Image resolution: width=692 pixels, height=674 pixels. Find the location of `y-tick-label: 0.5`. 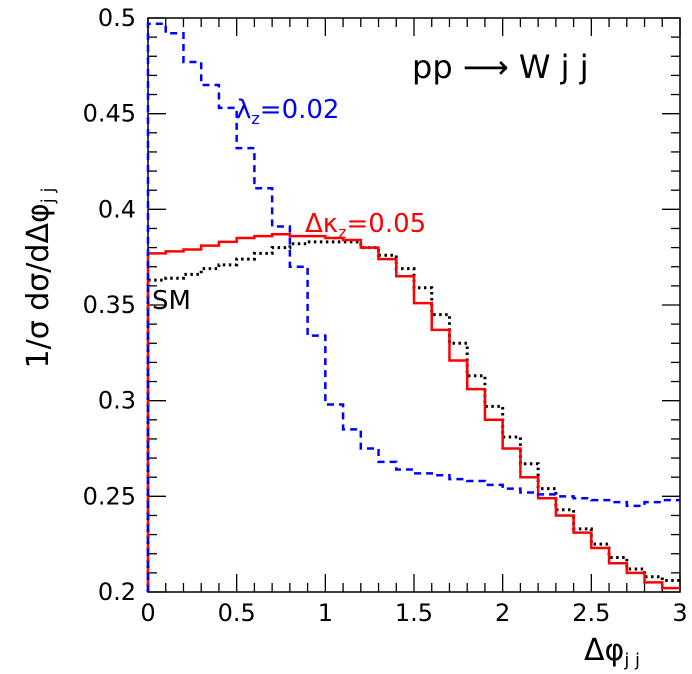

y-tick-label: 0.5 is located at coordinates (117, 18).